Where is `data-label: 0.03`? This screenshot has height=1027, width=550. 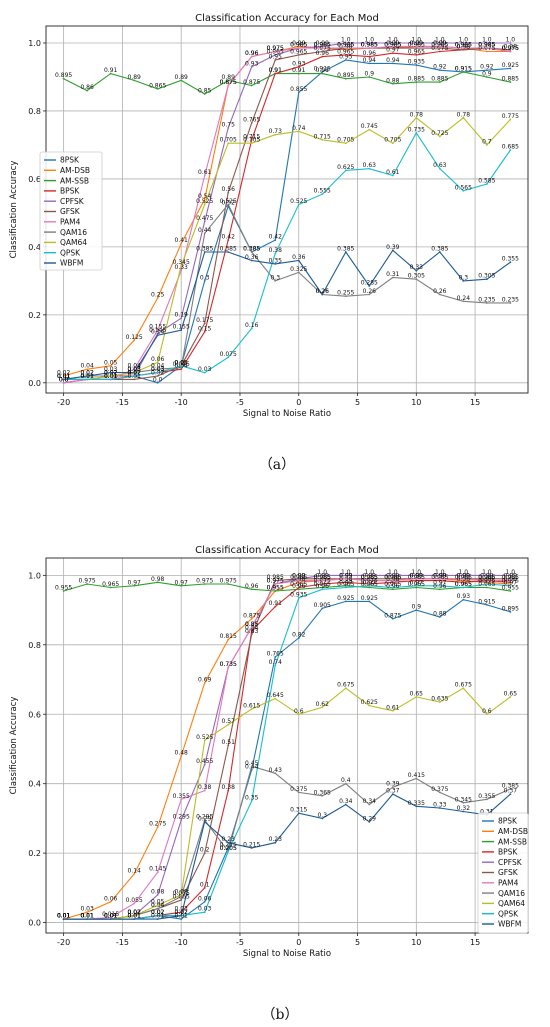
data-label: 0.03 is located at coordinates (205, 909).